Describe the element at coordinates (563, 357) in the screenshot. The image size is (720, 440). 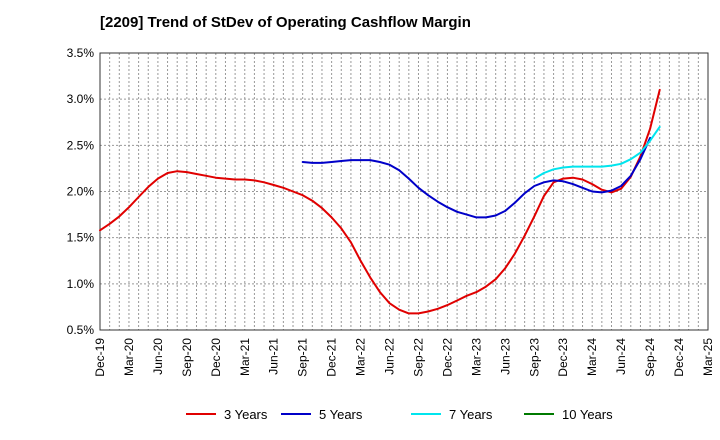
I see `x-tick-label: Dec-23` at that location.